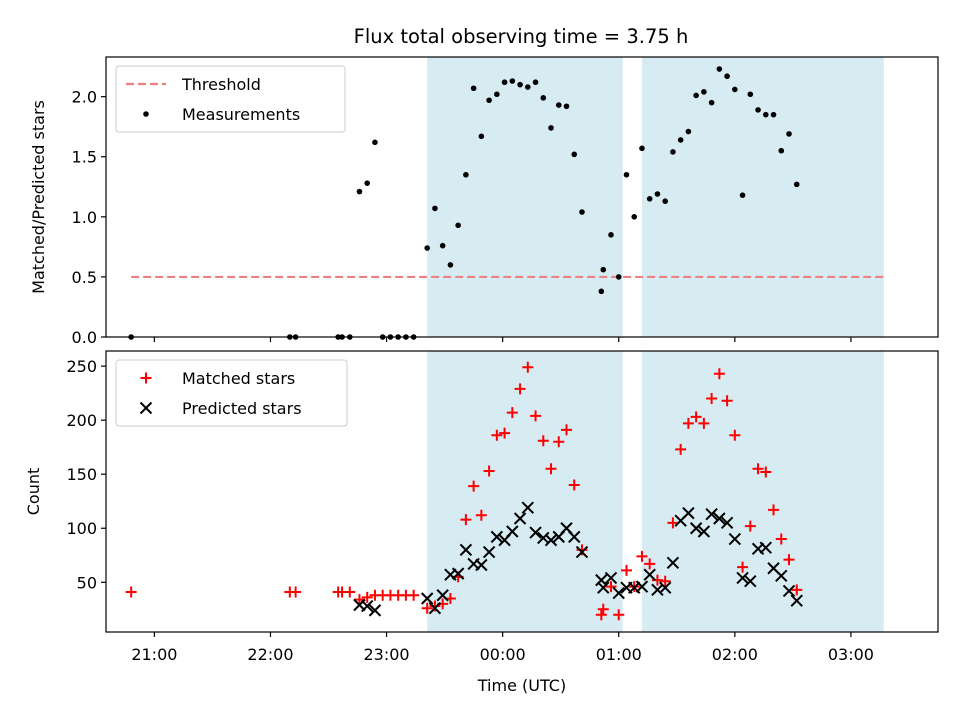 The height and width of the screenshot is (720, 960). I want to click on y-tick-label: 200, so click(81, 420).